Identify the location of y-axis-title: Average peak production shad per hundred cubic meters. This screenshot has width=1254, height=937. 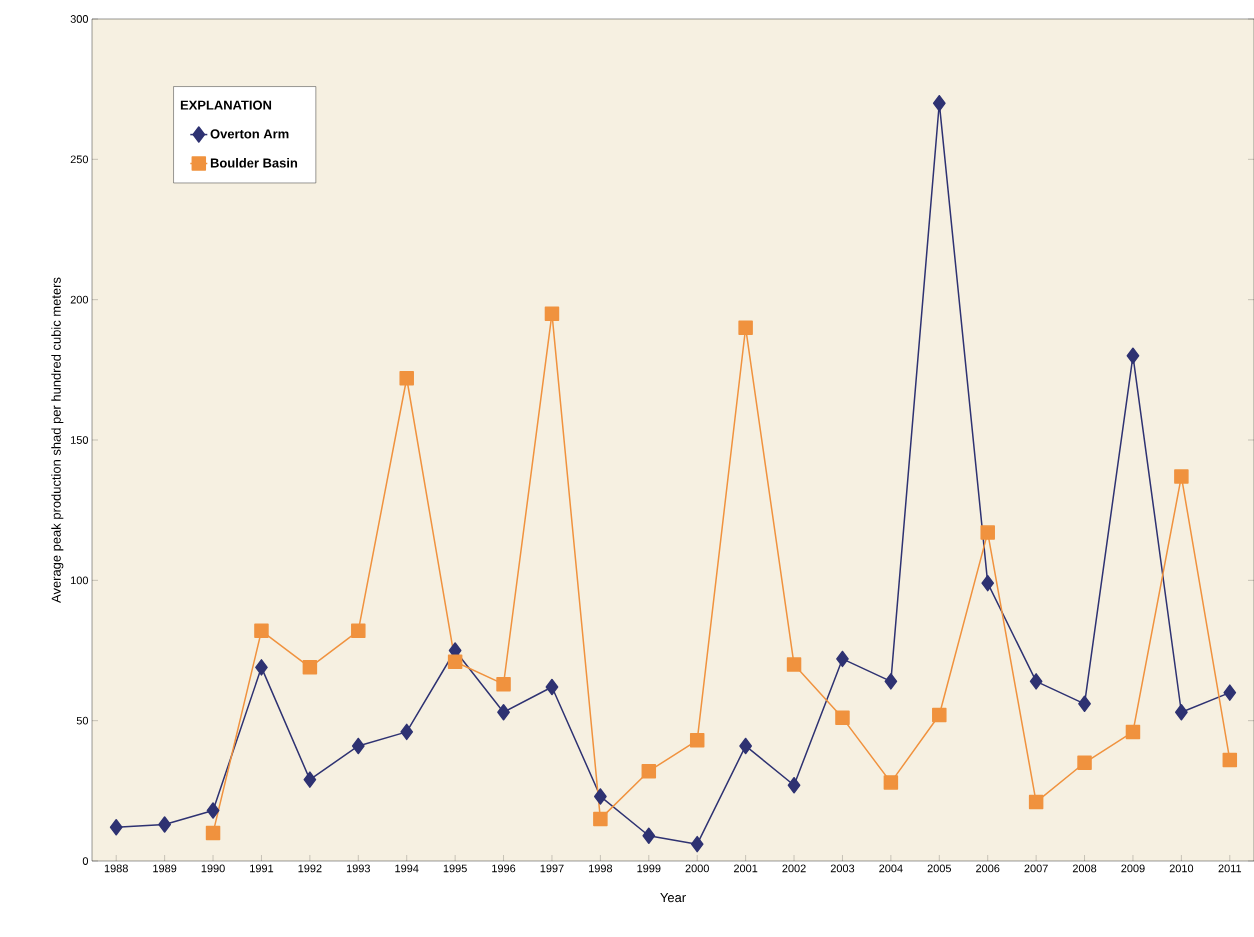
(57, 440).